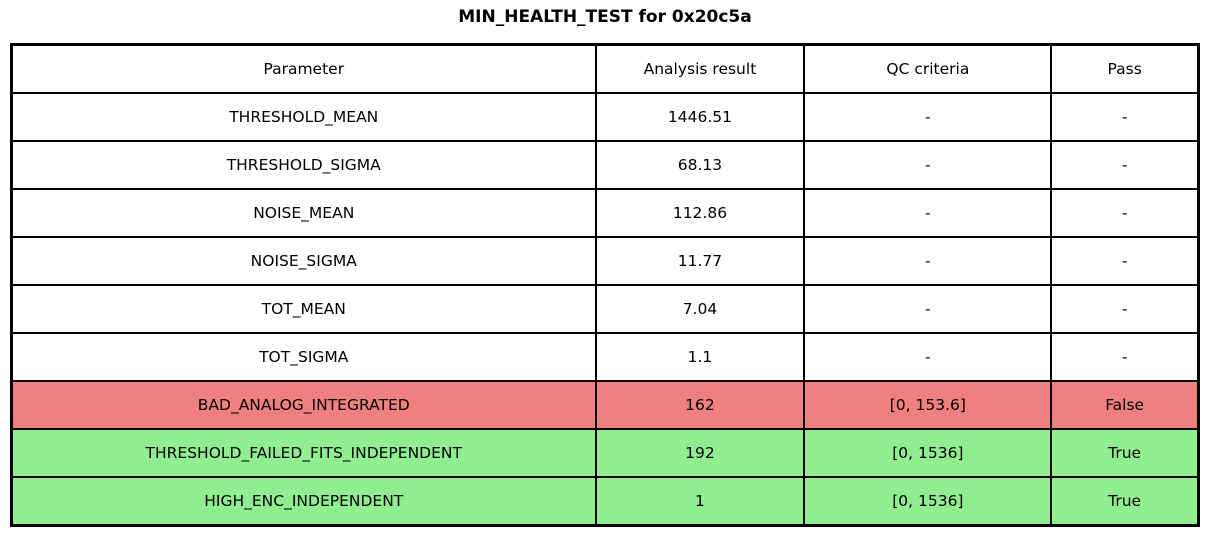 The height and width of the screenshot is (553, 1210). What do you see at coordinates (700, 165) in the screenshot?
I see `cell-analysis-result: 68.13` at bounding box center [700, 165].